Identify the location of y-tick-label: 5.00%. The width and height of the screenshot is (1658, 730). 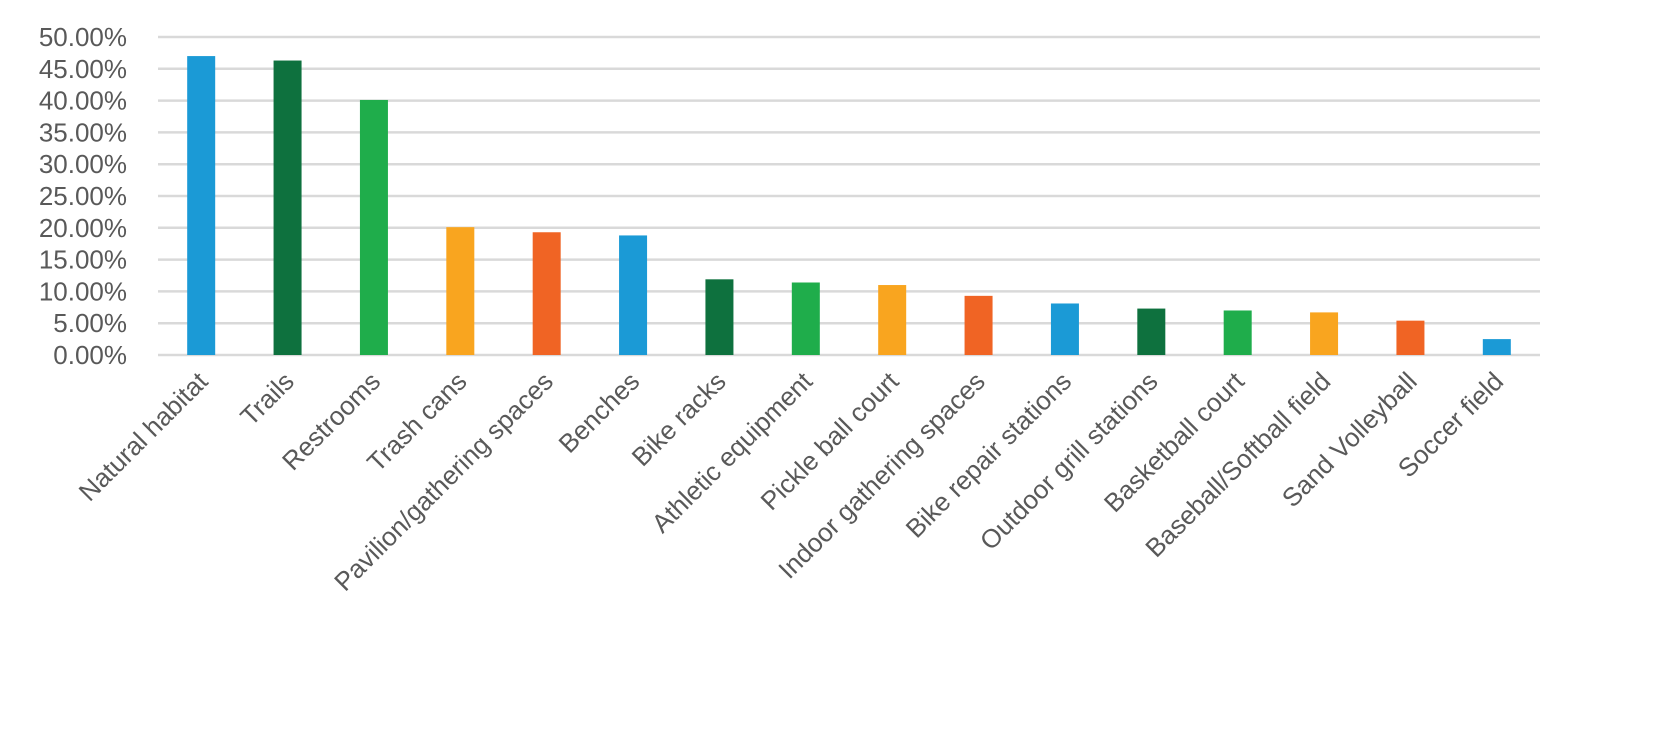
(90, 323).